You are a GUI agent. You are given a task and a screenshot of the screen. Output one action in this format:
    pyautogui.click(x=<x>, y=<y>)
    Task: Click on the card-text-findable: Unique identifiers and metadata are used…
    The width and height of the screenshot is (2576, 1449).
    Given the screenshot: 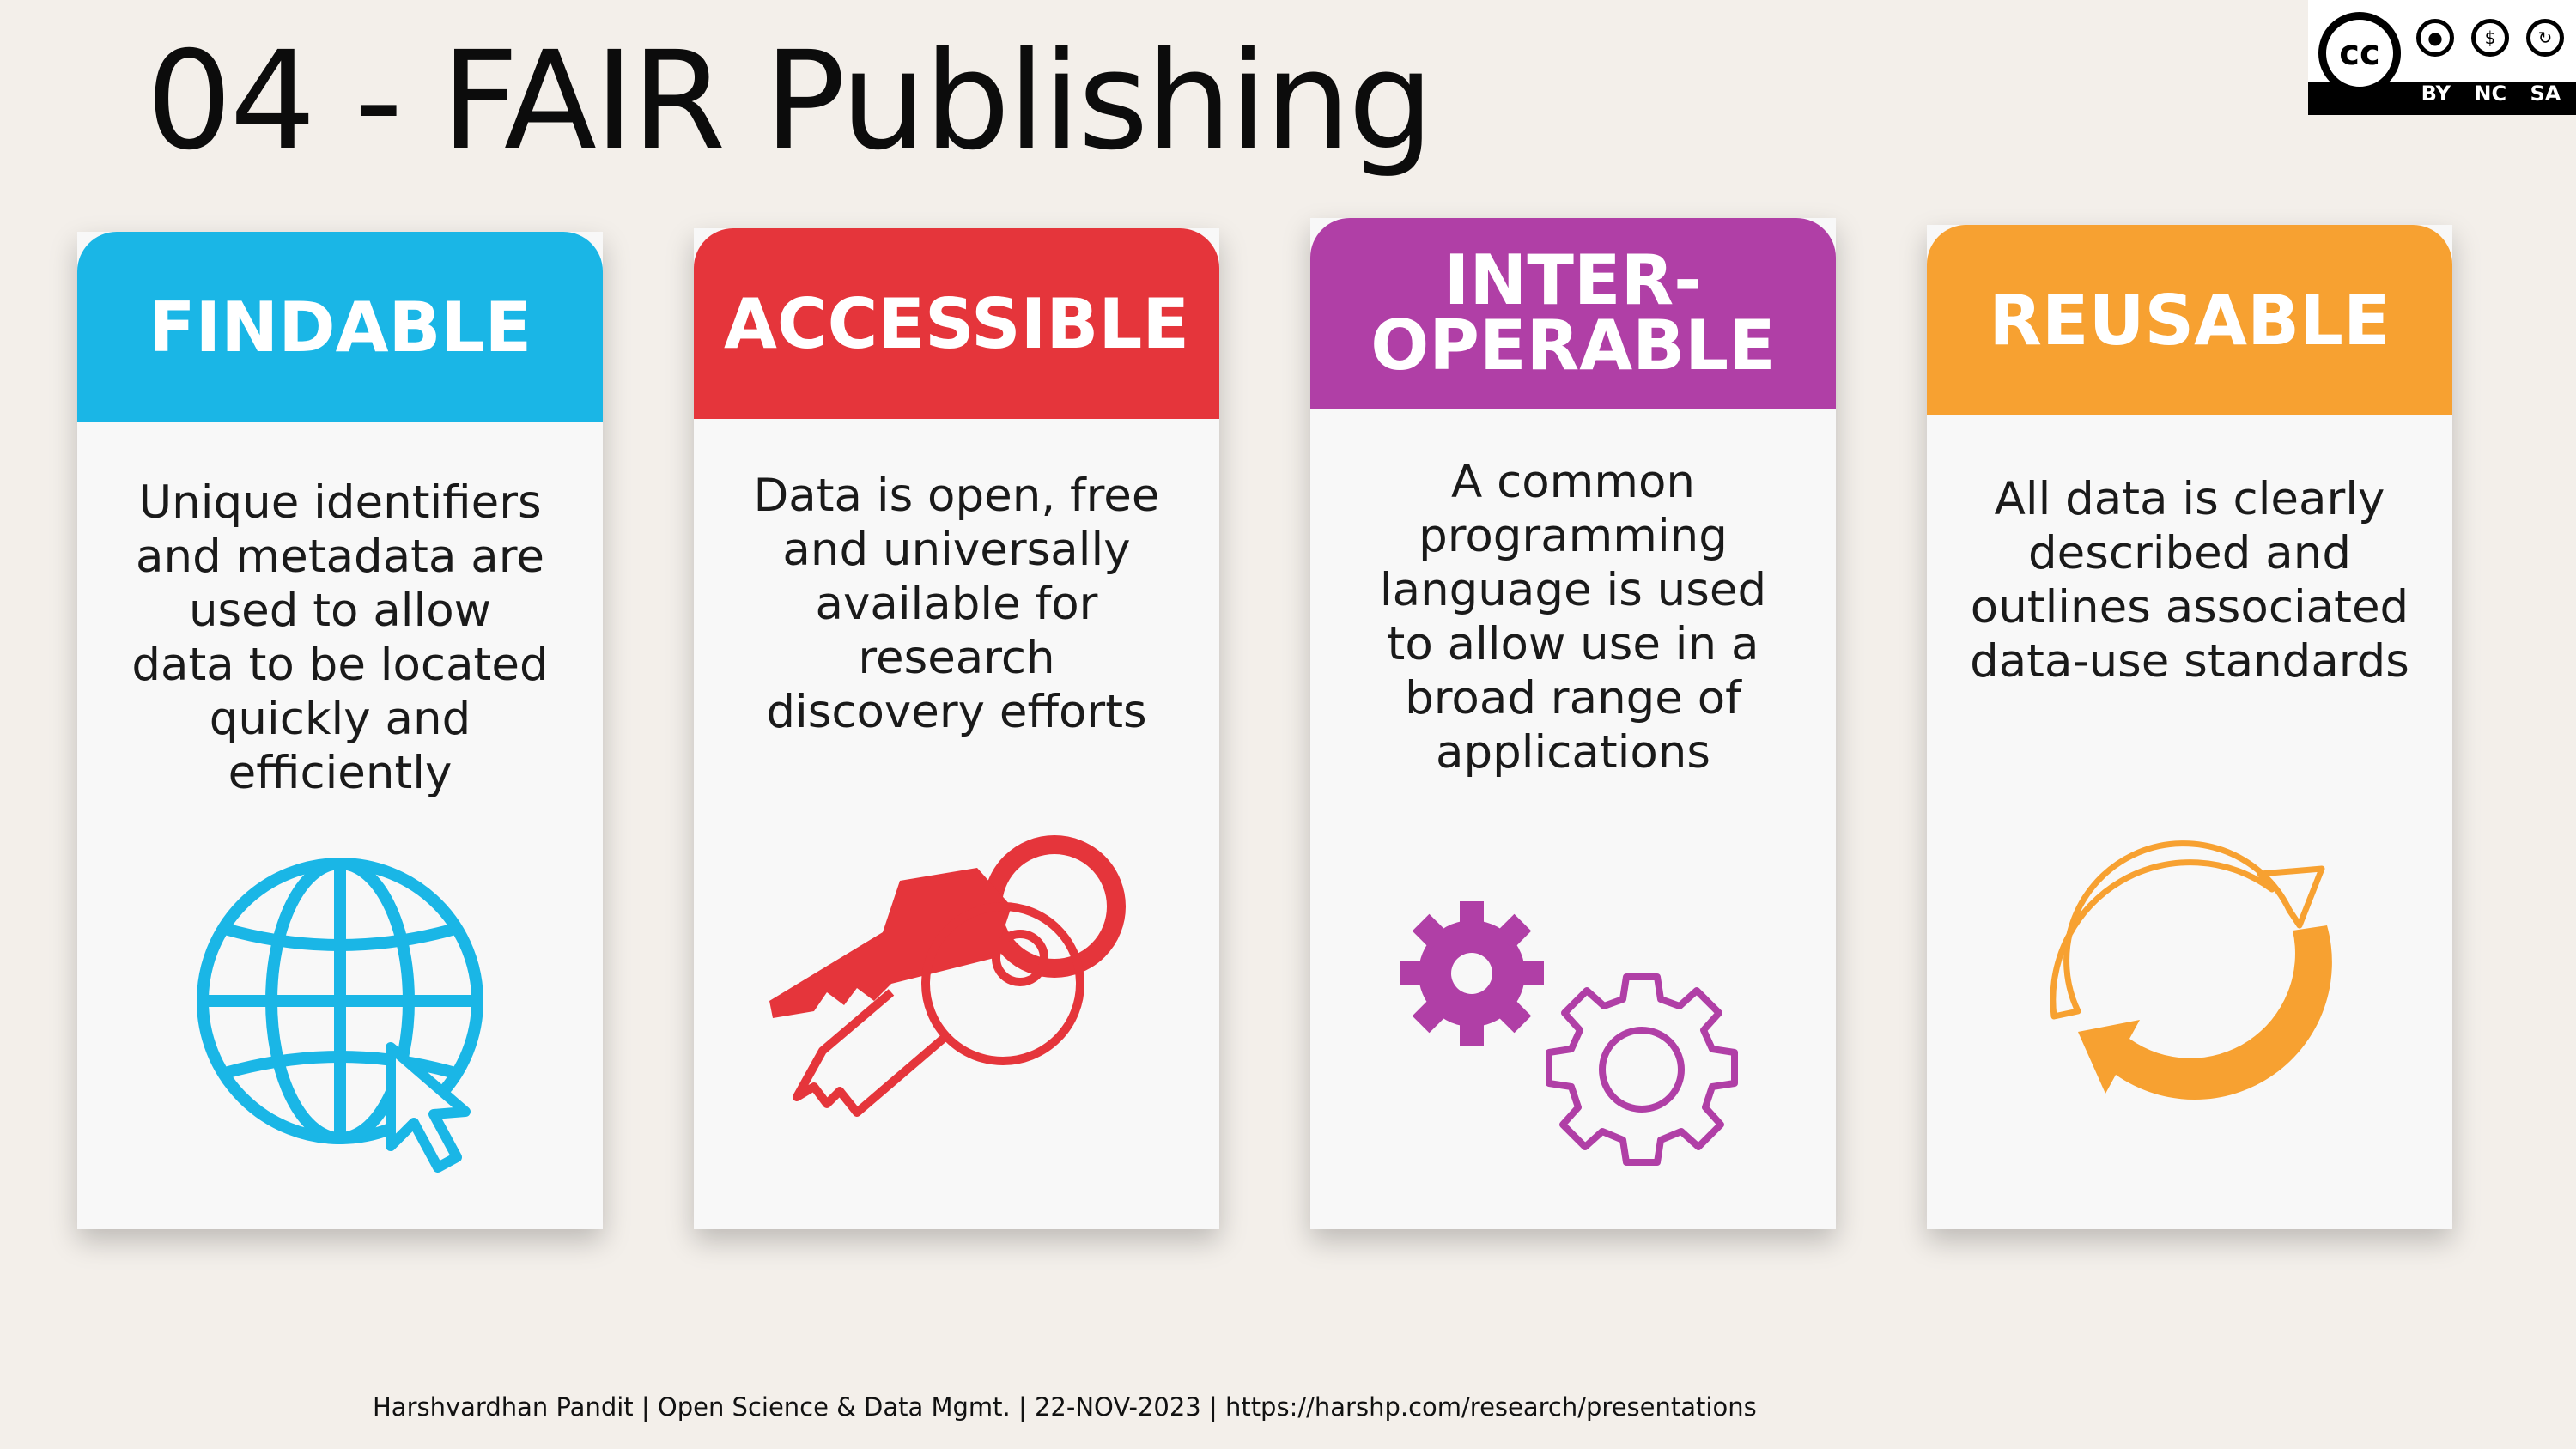 What is the action you would take?
    pyautogui.click(x=340, y=637)
    